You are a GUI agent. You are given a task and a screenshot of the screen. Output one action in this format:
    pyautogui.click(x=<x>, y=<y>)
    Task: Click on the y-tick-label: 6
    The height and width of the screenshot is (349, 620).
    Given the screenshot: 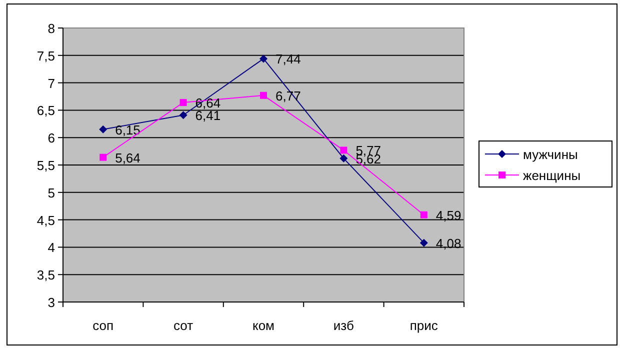 What is the action you would take?
    pyautogui.click(x=51, y=138)
    